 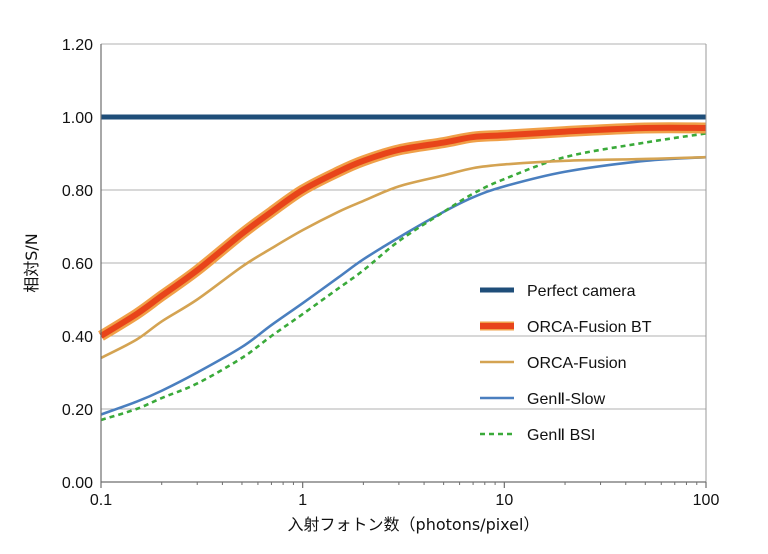 What do you see at coordinates (414, 524) in the screenshot?
I see `x-axis-title: 入射フォトン数（photons/pixel）` at bounding box center [414, 524].